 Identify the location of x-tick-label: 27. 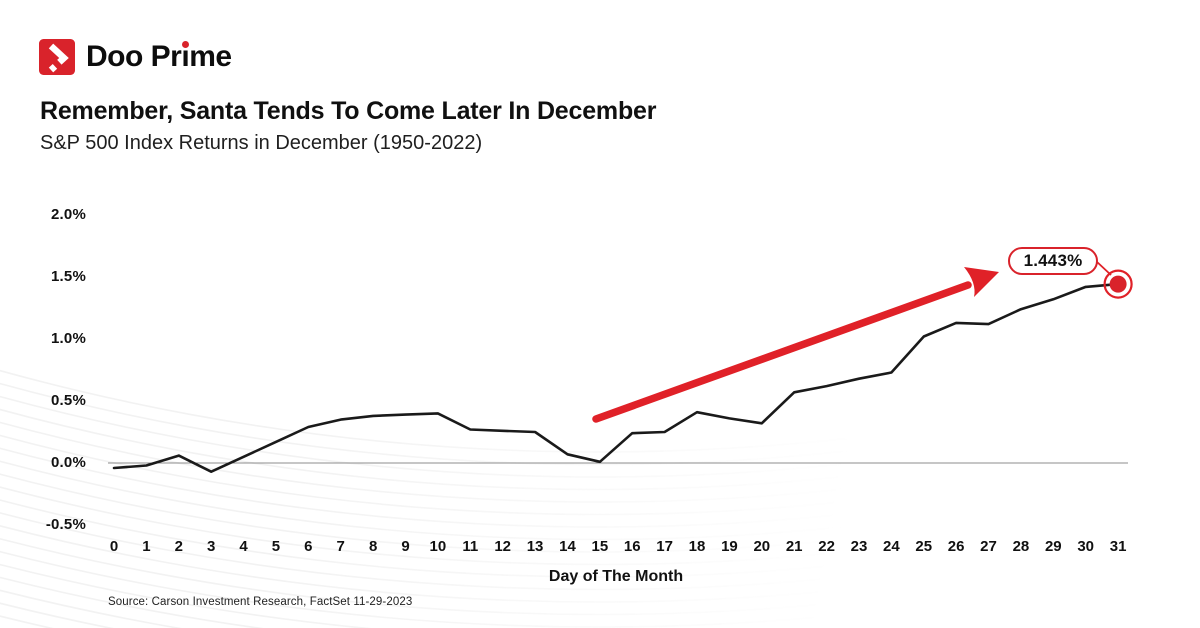
(988, 546).